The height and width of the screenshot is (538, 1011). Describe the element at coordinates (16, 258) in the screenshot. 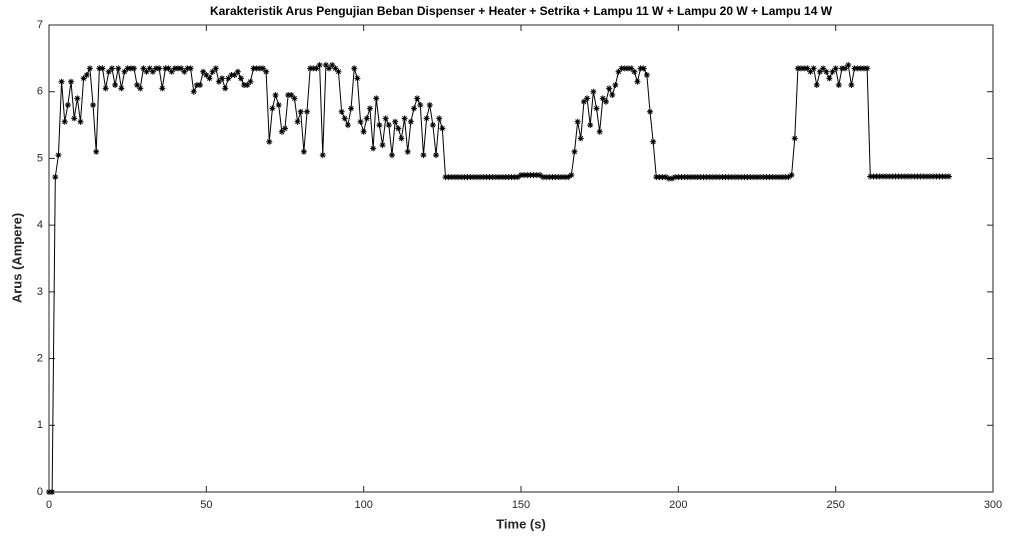

I see `y-axis-label: Arus (Ampere)` at that location.